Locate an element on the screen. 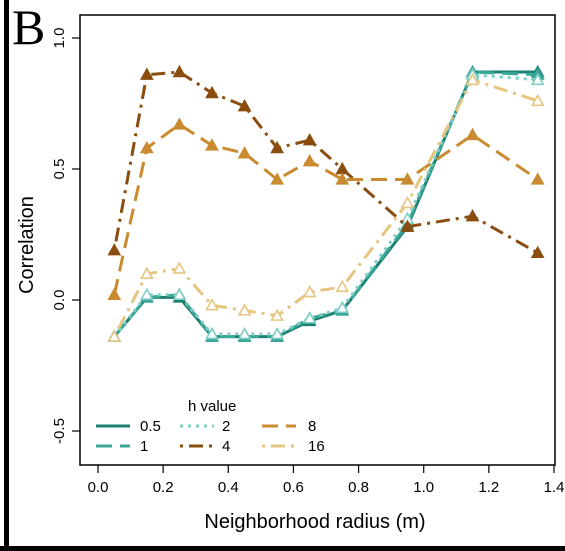 The image size is (565, 551). legend-label: 2 is located at coordinates (226, 426).